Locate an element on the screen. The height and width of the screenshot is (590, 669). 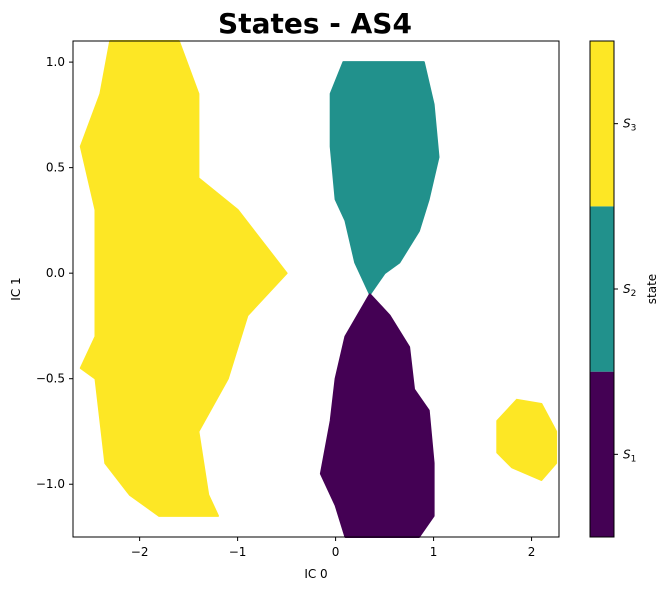
x-axis-label: IC 0 is located at coordinates (315, 574).